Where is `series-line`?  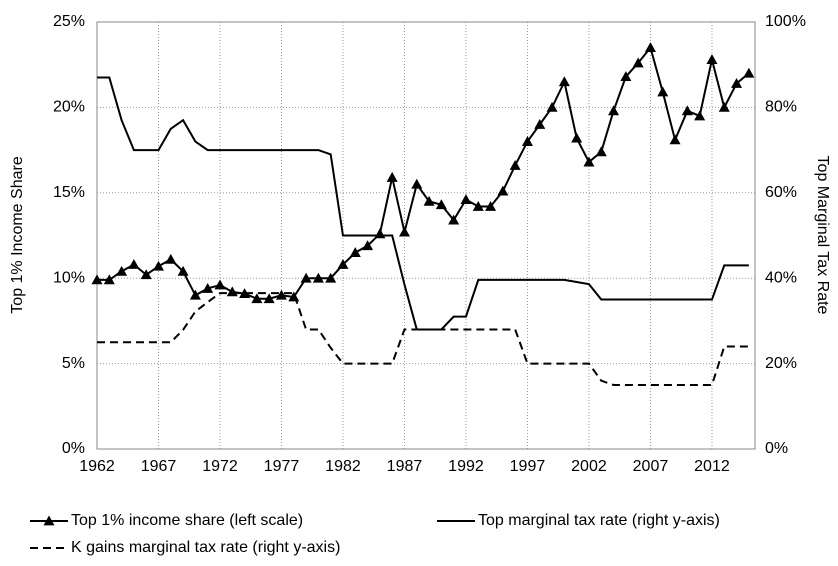
series-line is located at coordinates (423, 339).